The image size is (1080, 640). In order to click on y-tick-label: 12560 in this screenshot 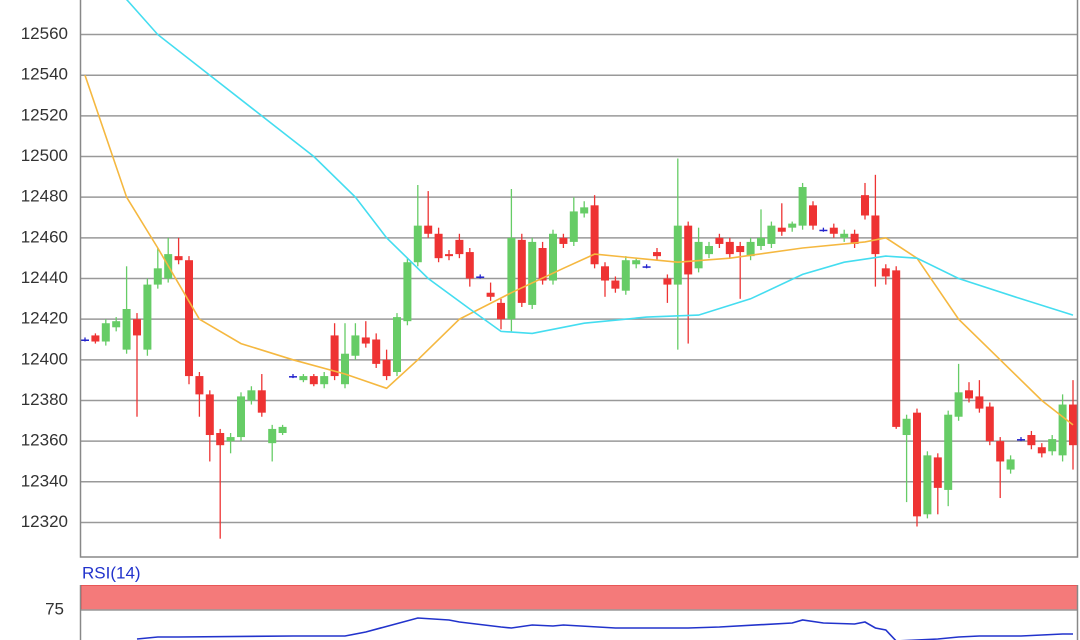, I will do `click(44, 33)`.